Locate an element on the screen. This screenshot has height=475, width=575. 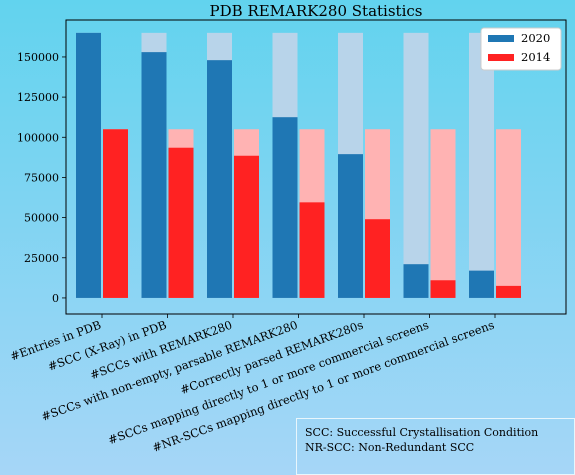
y-tick-label: 125000 is located at coordinates (38, 97).